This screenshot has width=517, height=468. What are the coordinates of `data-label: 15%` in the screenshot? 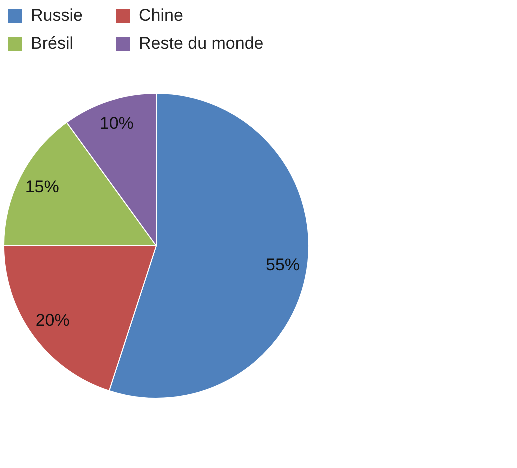 It's located at (42, 187).